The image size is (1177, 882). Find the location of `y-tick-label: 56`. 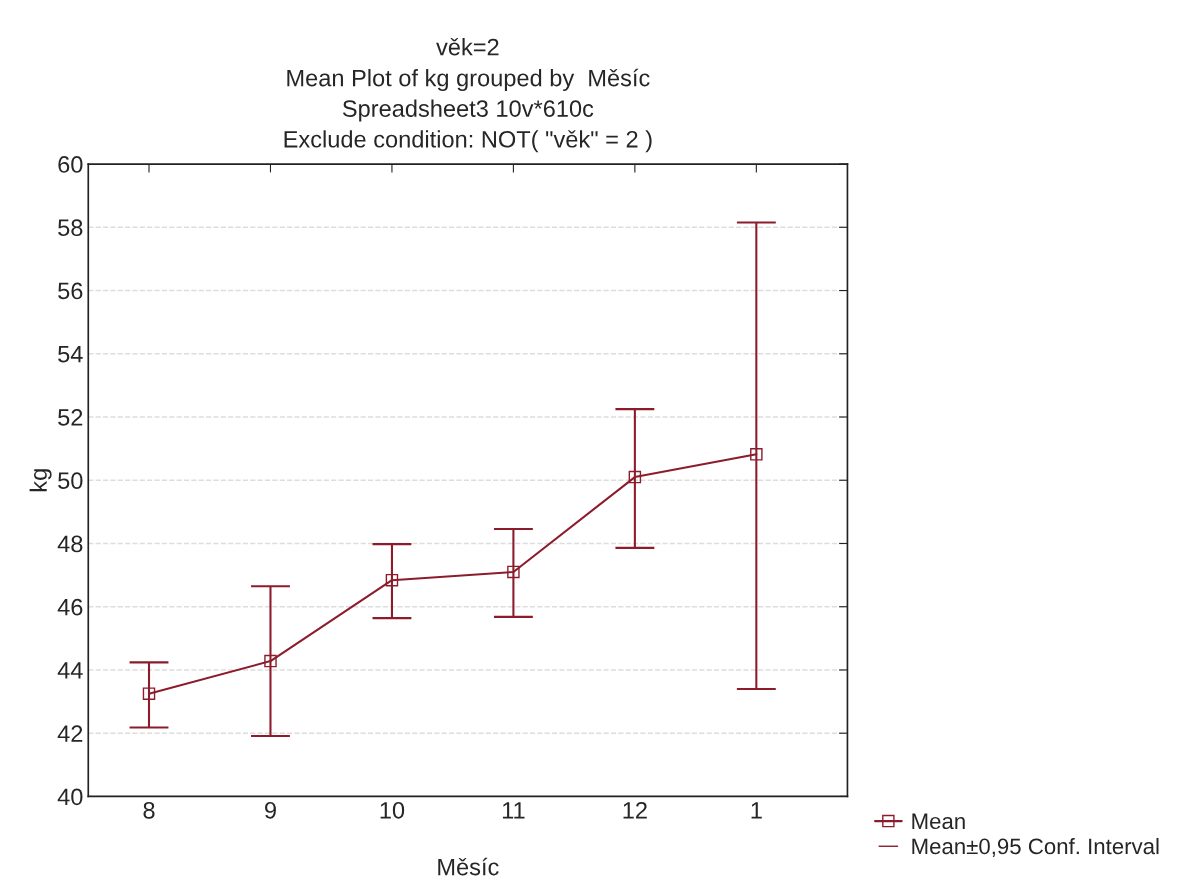

y-tick-label: 56 is located at coordinates (70, 291).